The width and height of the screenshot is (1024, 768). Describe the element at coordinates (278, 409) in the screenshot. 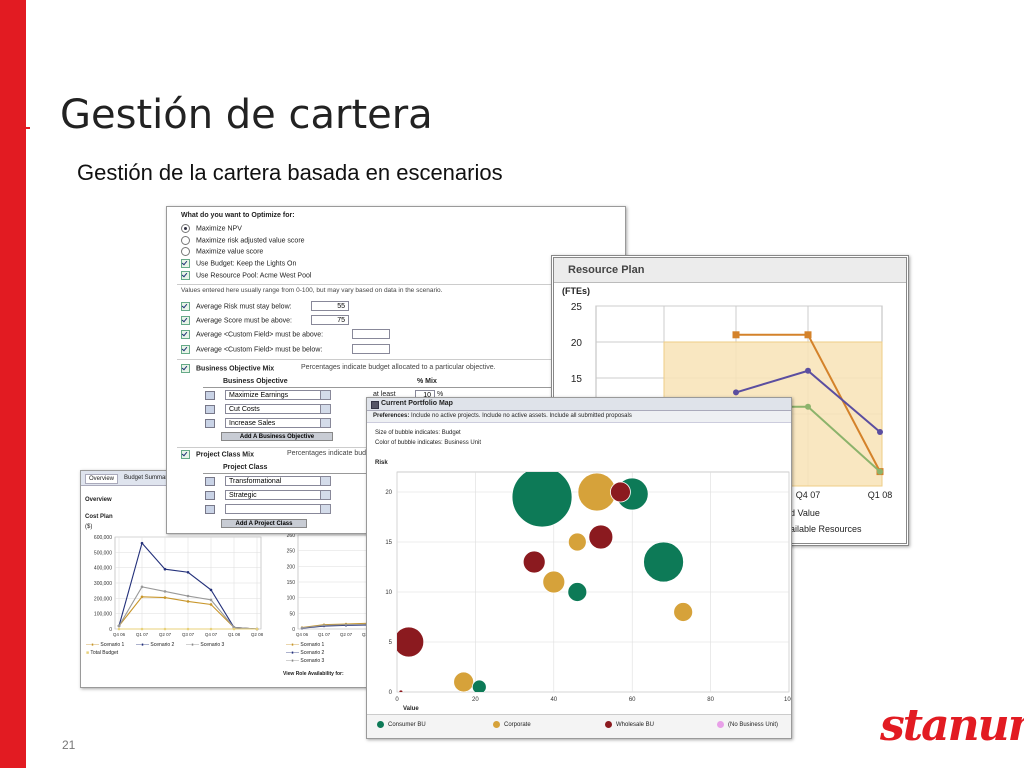

I see `bo-select-2: Cut Costs` at that location.